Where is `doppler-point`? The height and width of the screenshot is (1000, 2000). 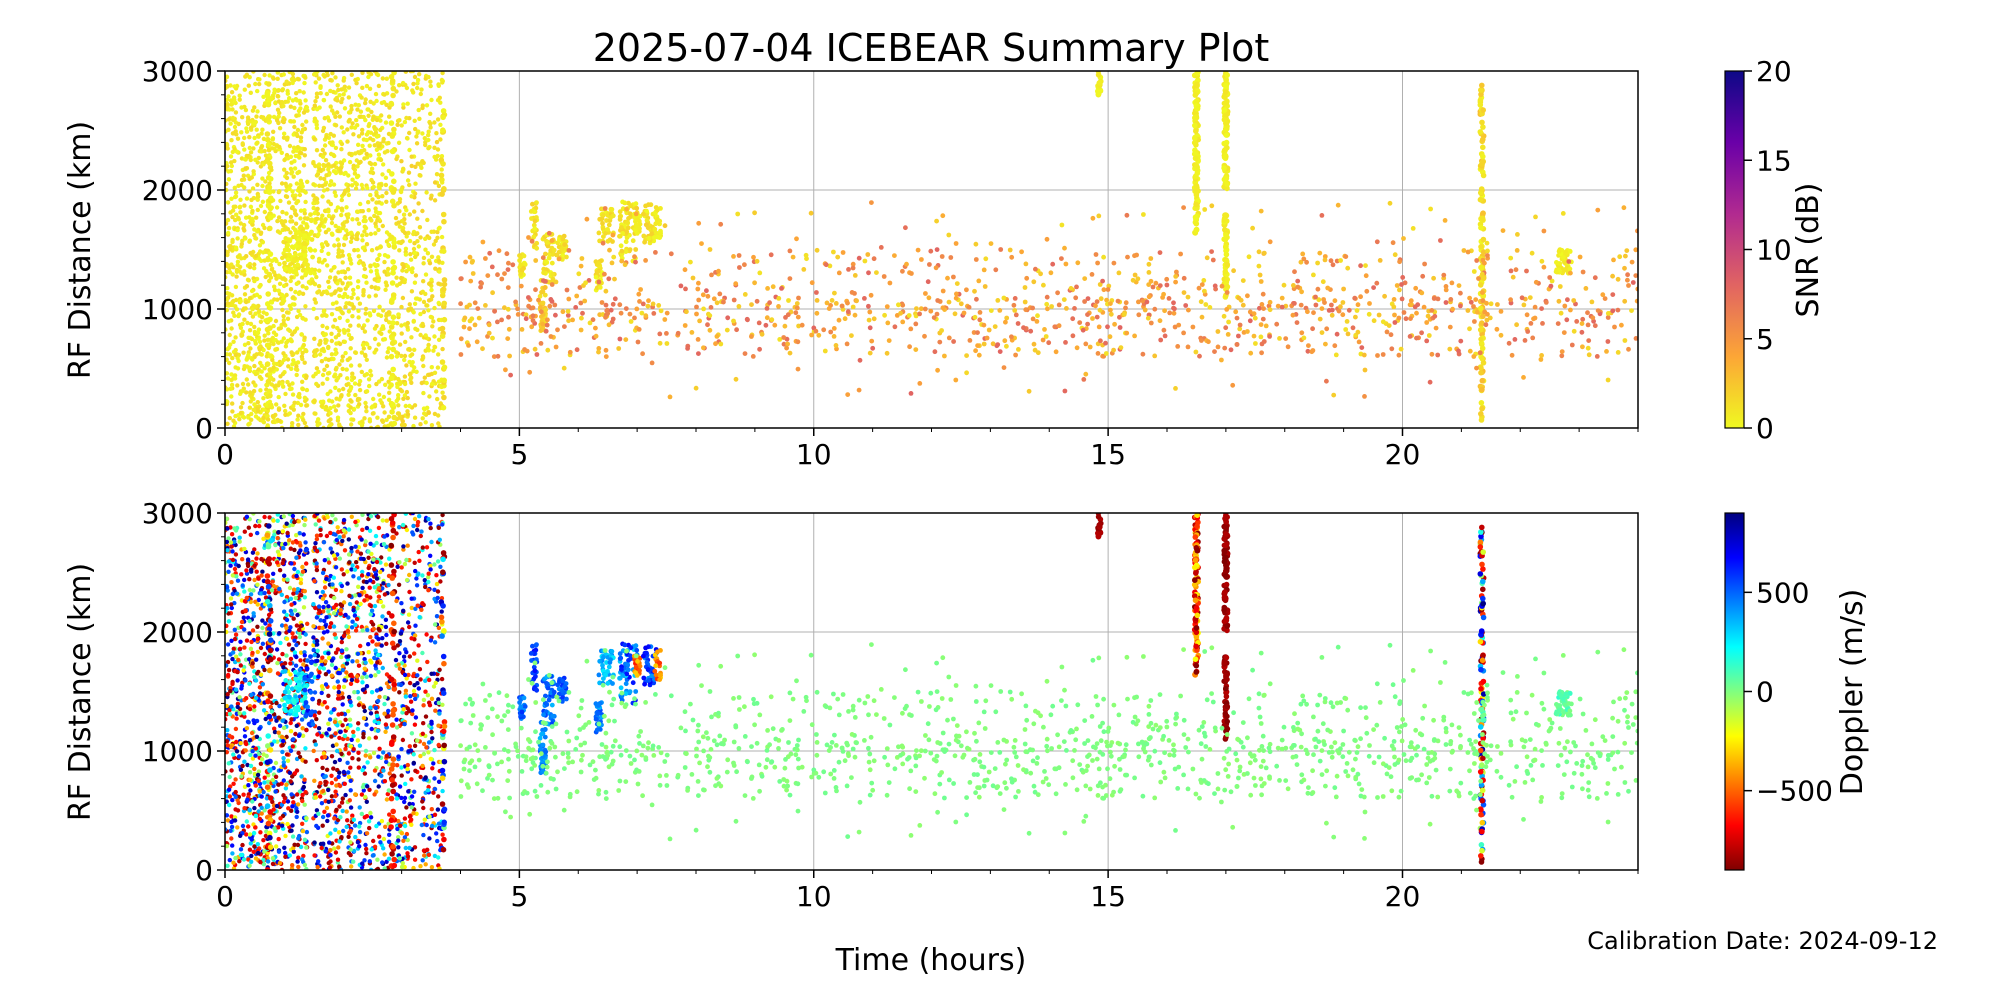 doppler-point is located at coordinates (254, 710).